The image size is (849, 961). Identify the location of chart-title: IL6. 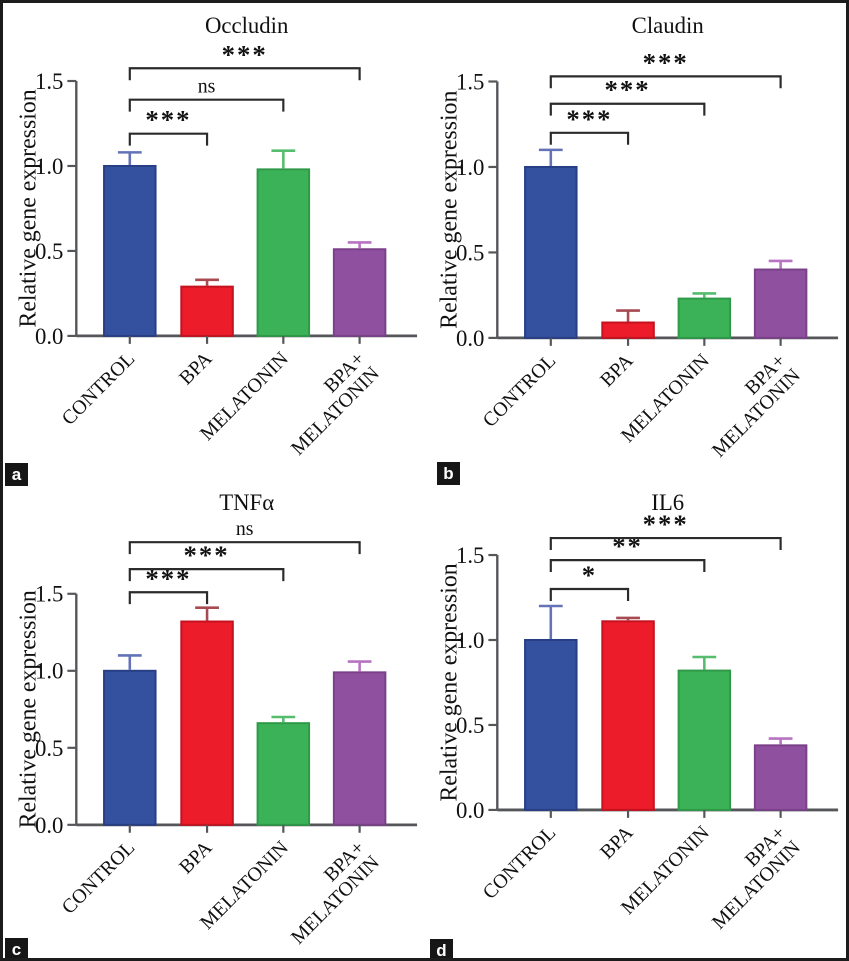
(667, 502).